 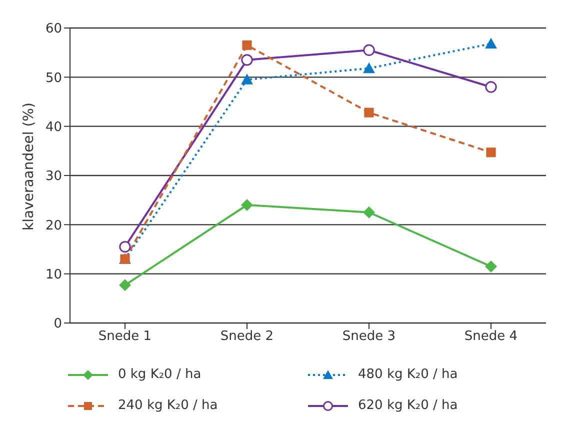 What do you see at coordinates (160, 374) in the screenshot?
I see `legend-label: 0 kg K₂0 / ha` at bounding box center [160, 374].